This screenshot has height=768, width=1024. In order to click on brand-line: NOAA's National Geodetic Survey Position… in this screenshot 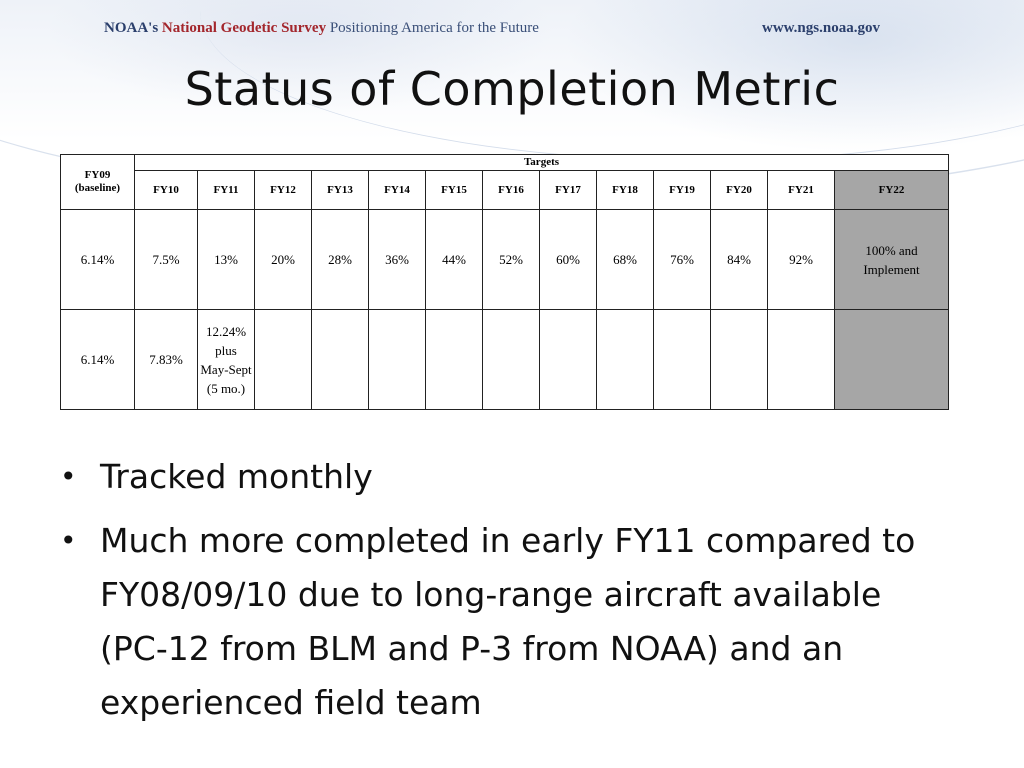, I will do `click(321, 28)`.